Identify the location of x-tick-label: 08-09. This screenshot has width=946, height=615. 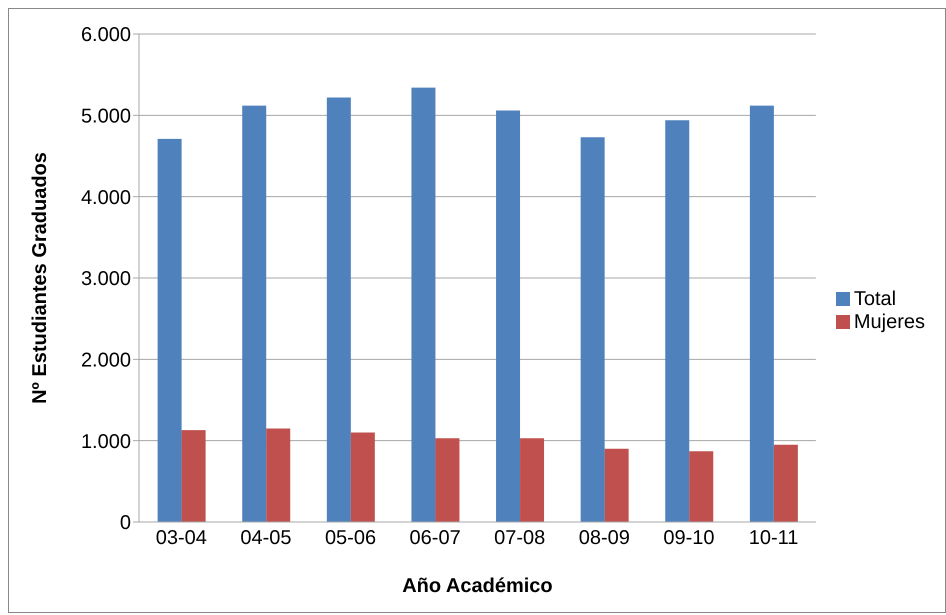
(604, 538).